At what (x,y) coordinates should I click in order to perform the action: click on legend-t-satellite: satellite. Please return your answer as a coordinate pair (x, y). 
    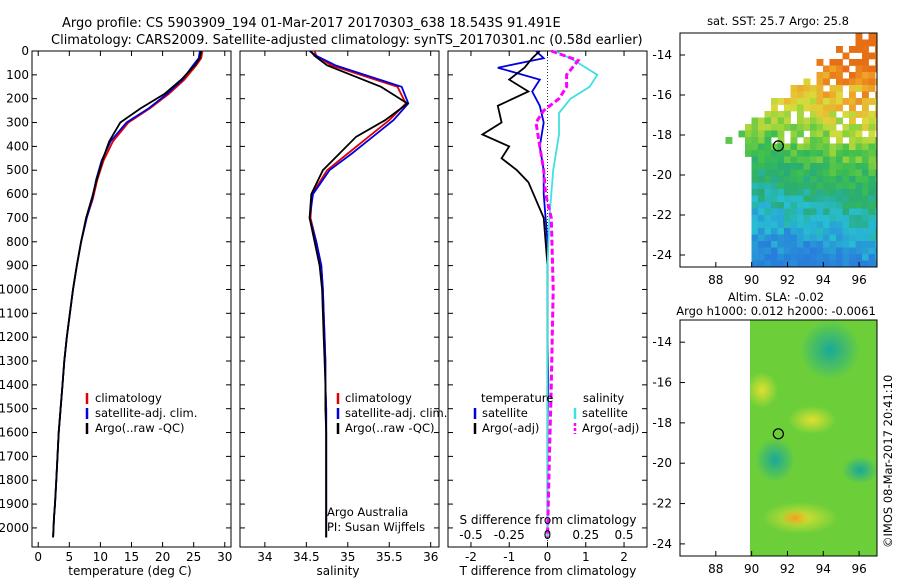
    Looking at the image, I should click on (505, 413).